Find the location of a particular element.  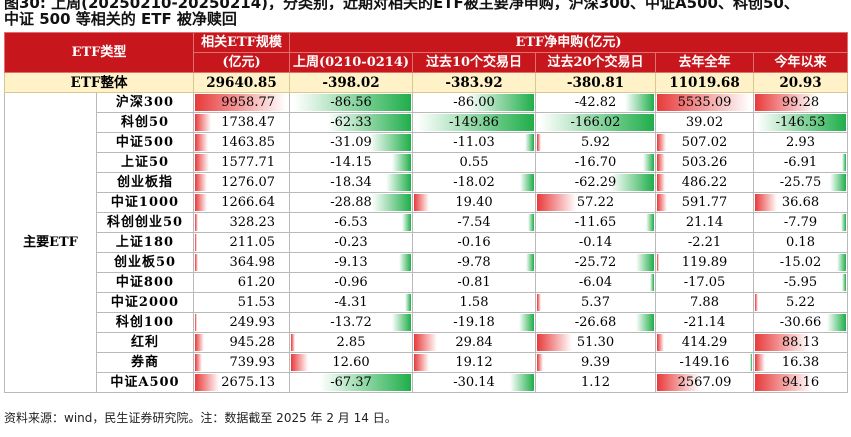

value-text: -18.02 is located at coordinates (474, 182).